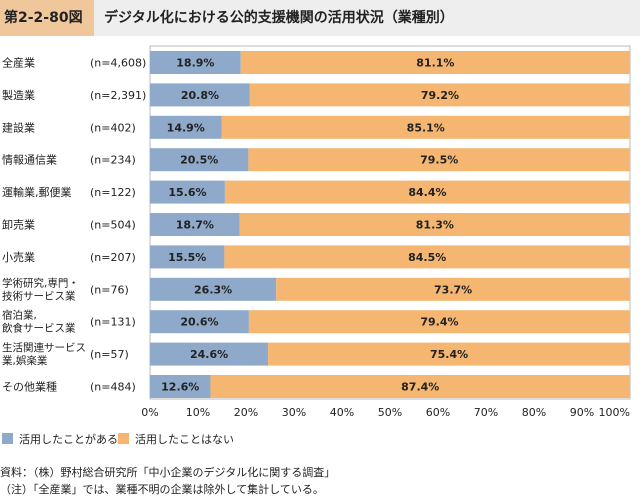  I want to click on legend-label-used: 活用したことがある, so click(68, 439).